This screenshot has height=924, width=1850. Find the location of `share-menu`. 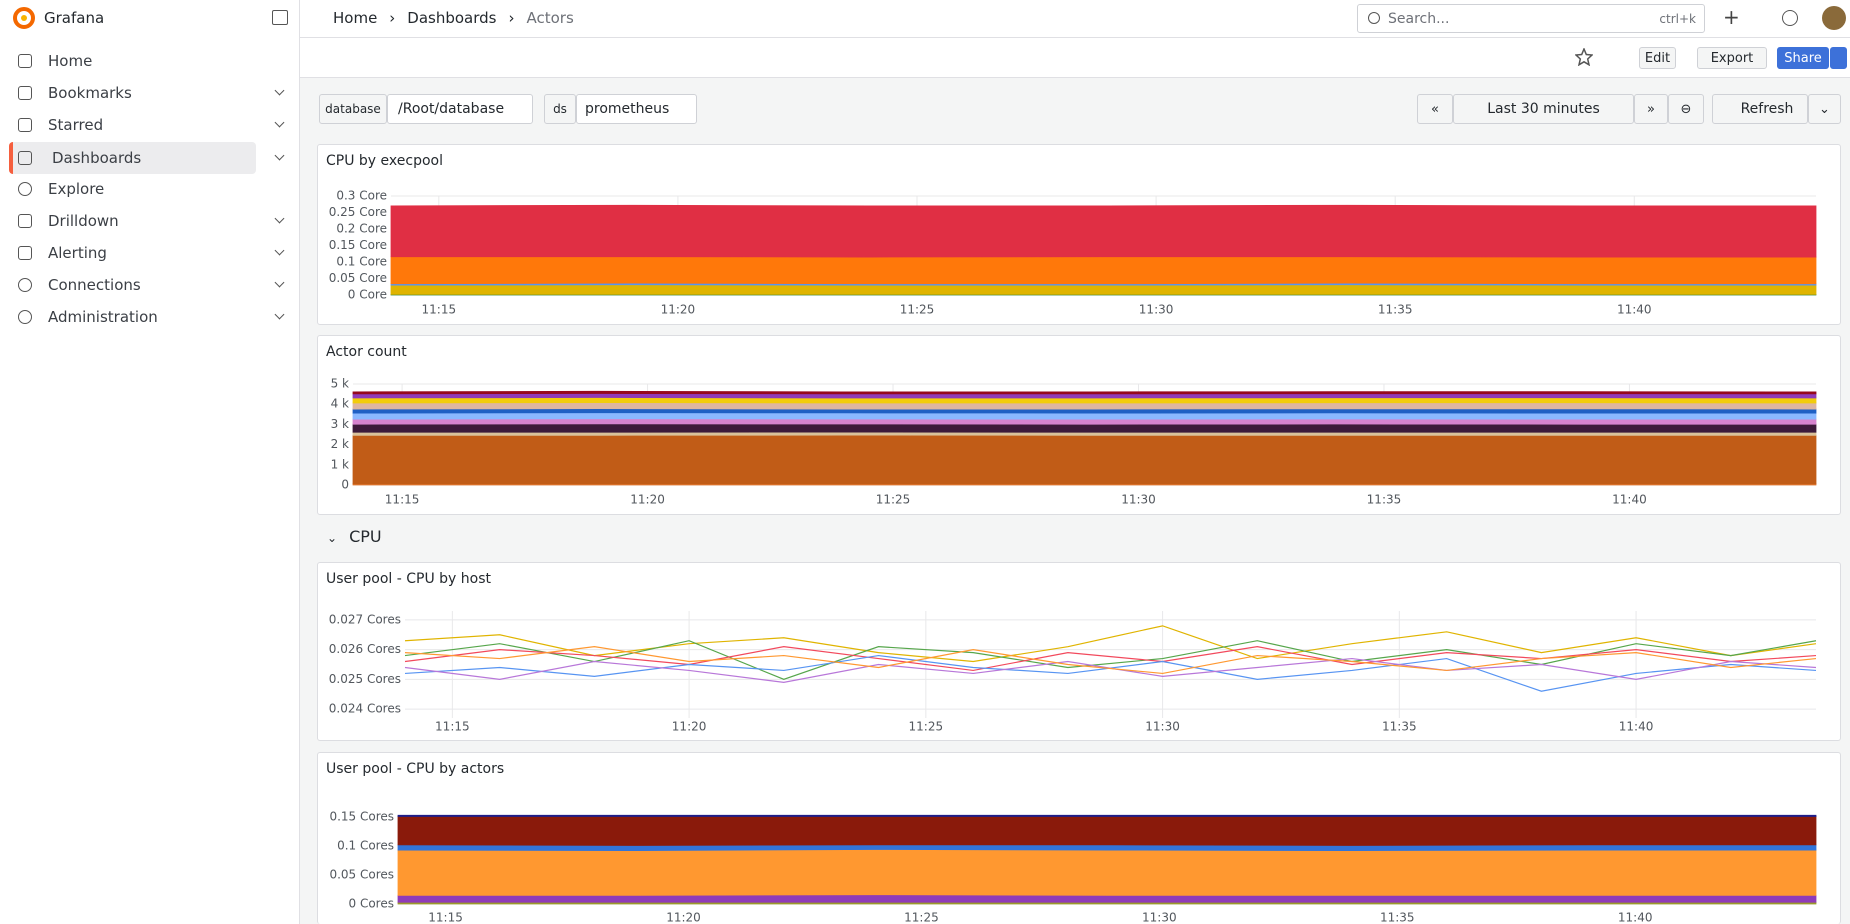

share-menu is located at coordinates (1838, 58).